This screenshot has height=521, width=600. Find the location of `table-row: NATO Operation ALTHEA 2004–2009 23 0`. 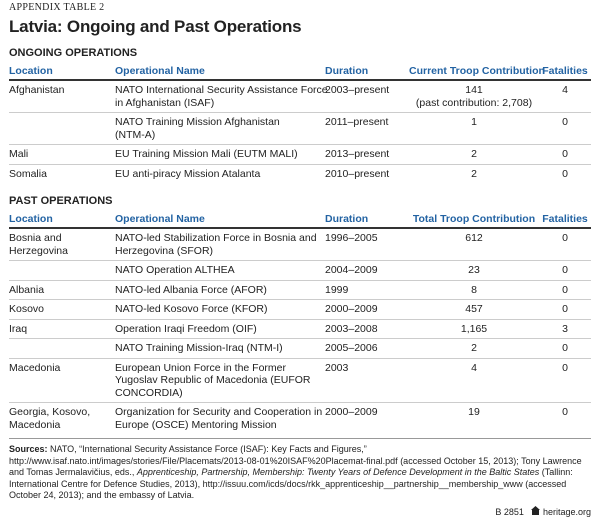

table-row: NATO Operation ALTHEA 2004–2009 23 0 is located at coordinates (300, 270).